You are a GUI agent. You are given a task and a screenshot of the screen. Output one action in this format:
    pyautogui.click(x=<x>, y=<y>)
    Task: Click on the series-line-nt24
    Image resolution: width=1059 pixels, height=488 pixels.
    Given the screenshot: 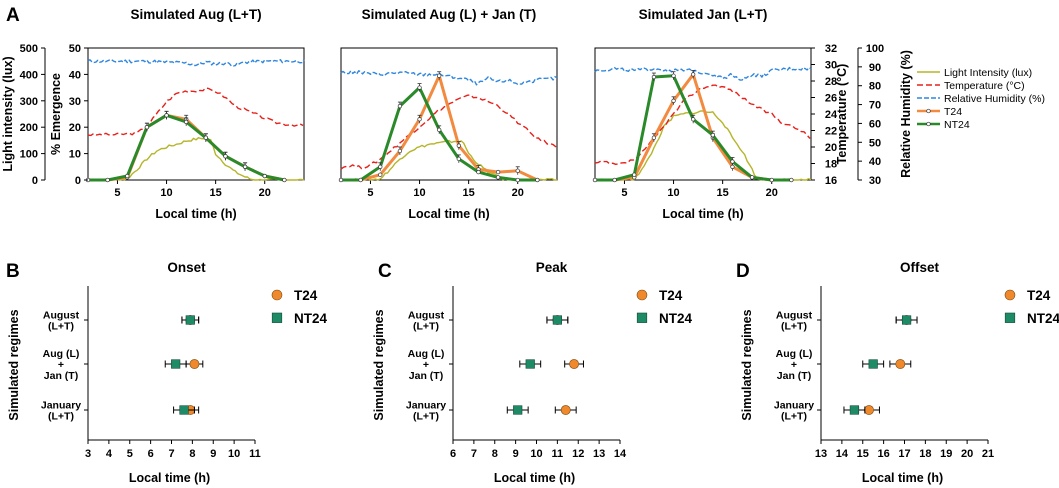 What is the action you would take?
    pyautogui.click(x=693, y=128)
    